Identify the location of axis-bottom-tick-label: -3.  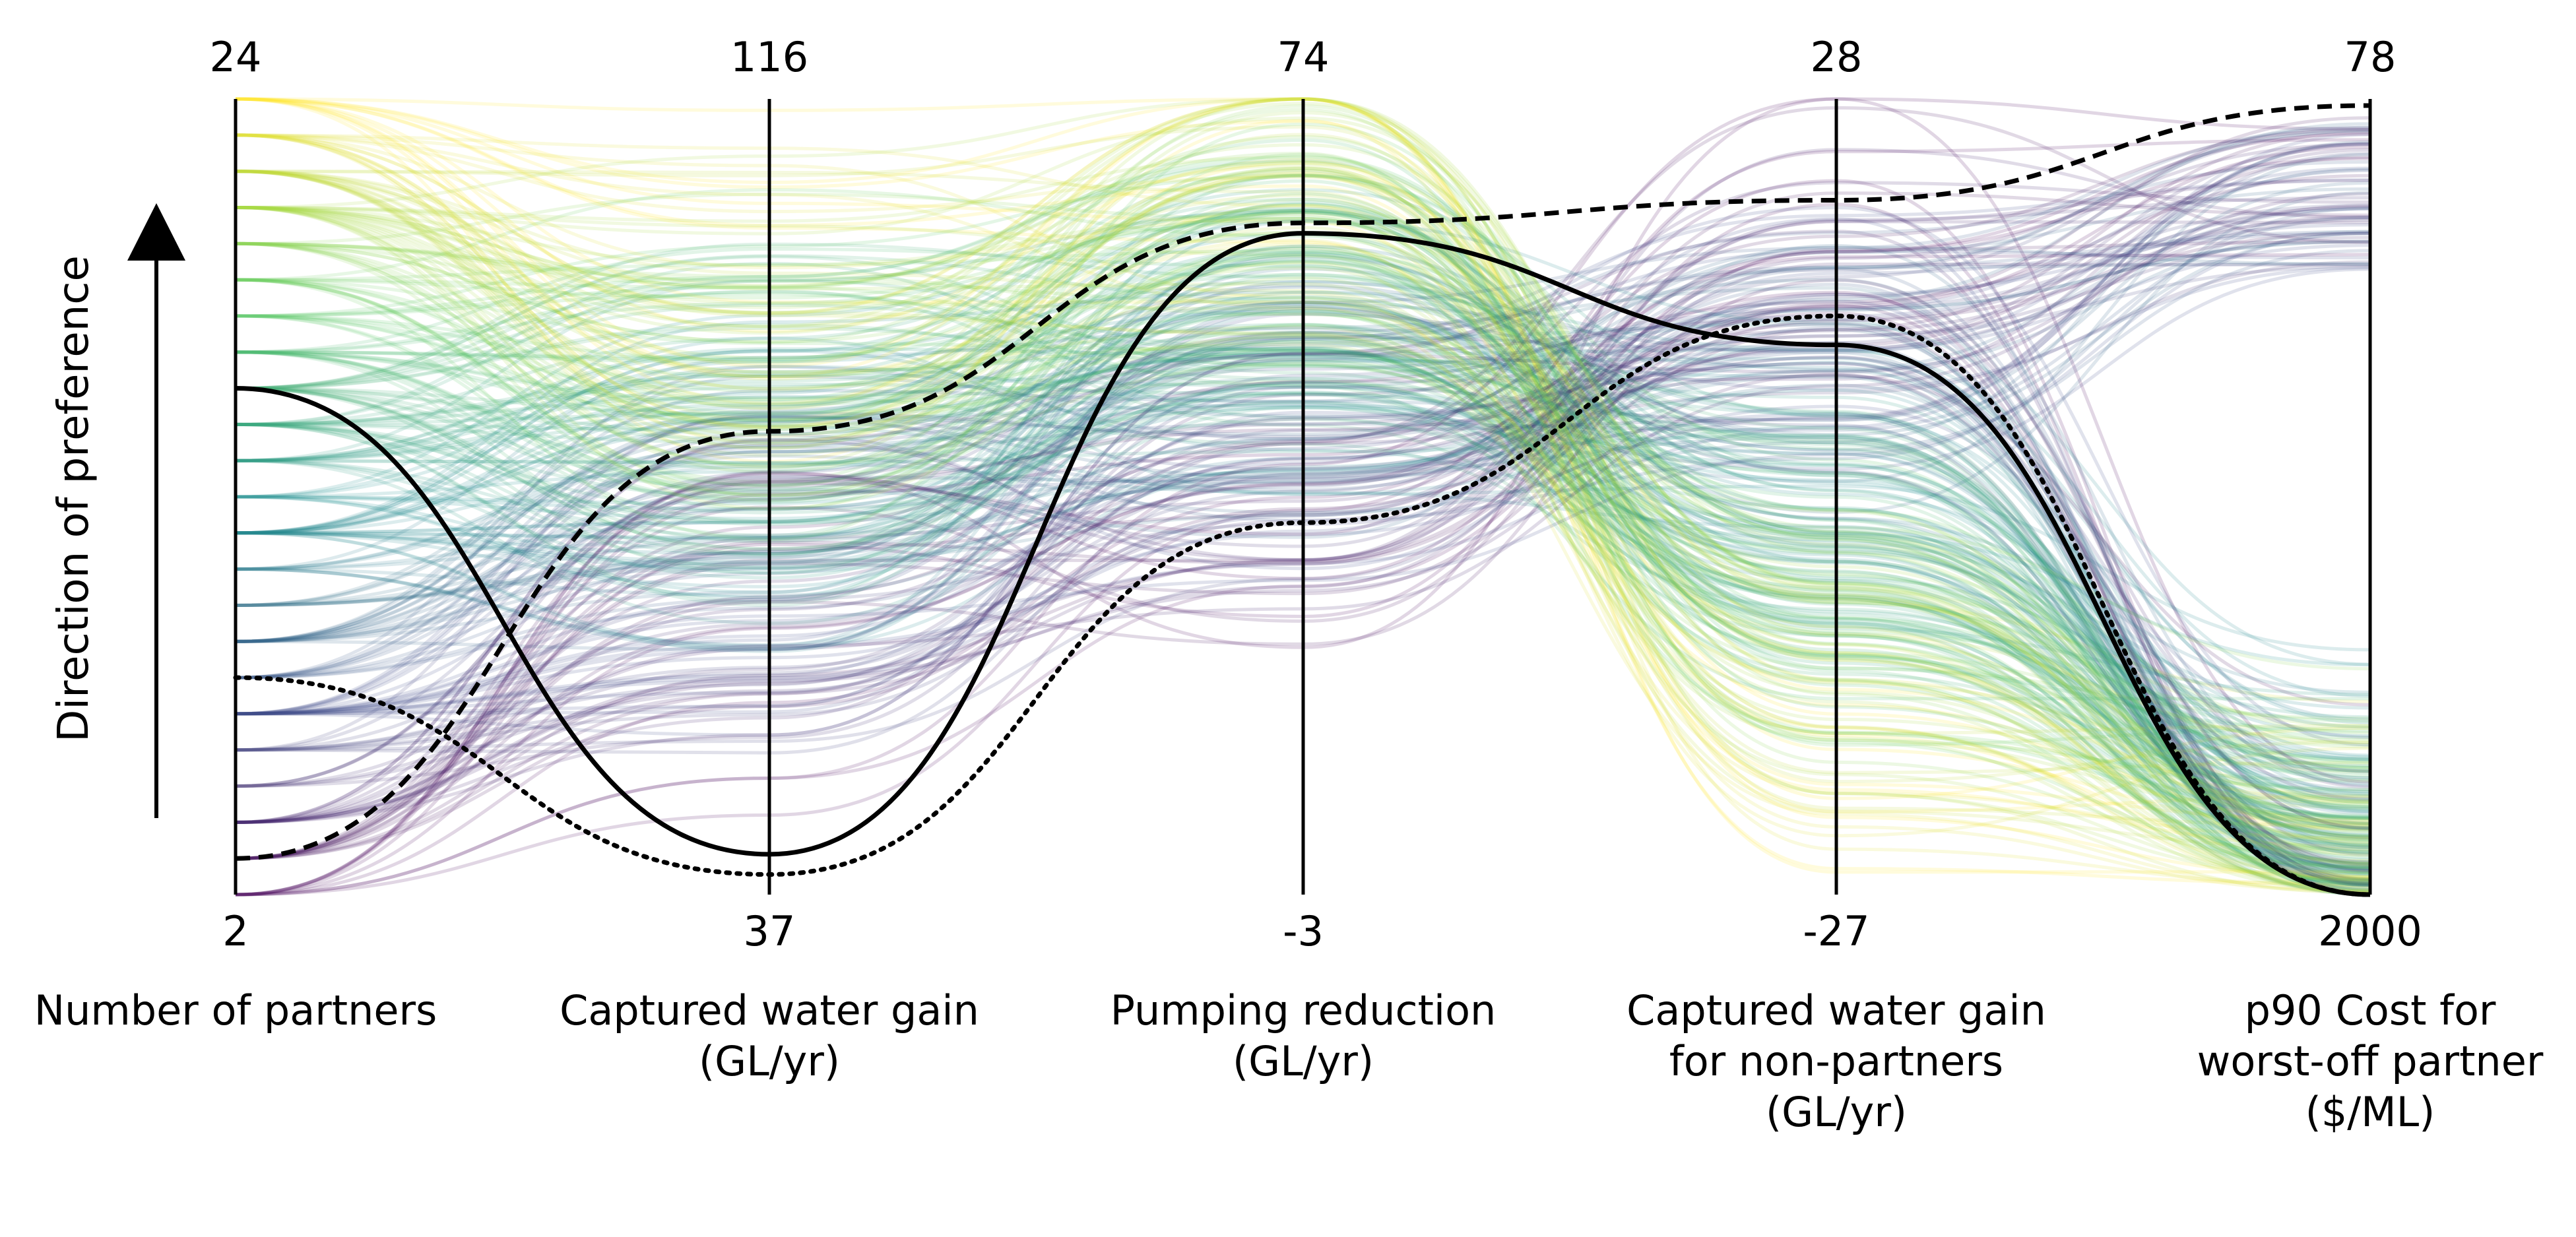
(1303, 931).